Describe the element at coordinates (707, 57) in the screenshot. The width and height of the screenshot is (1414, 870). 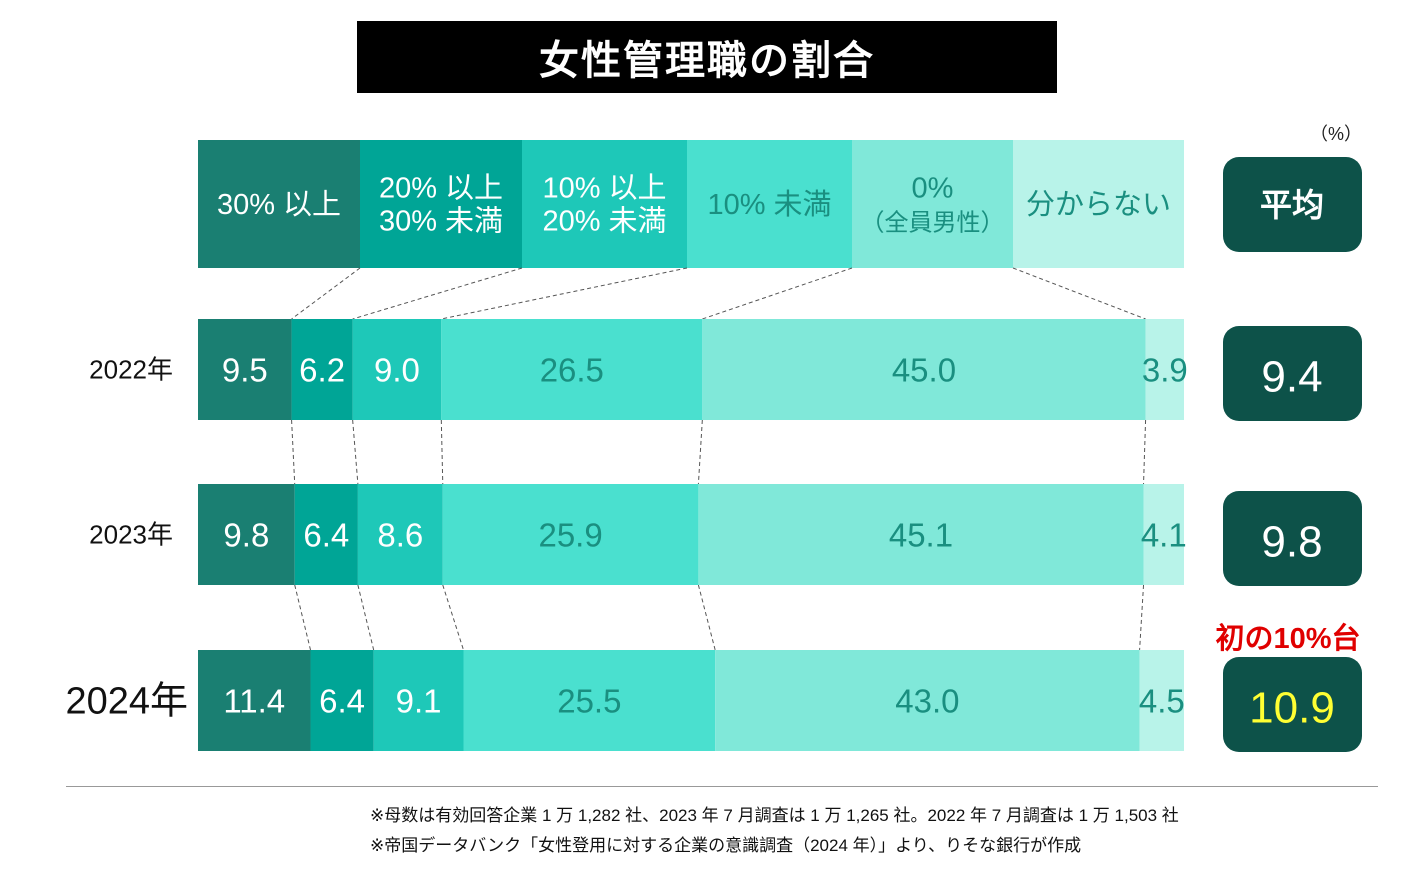
I see `chart-title: 女性管理職の割合` at that location.